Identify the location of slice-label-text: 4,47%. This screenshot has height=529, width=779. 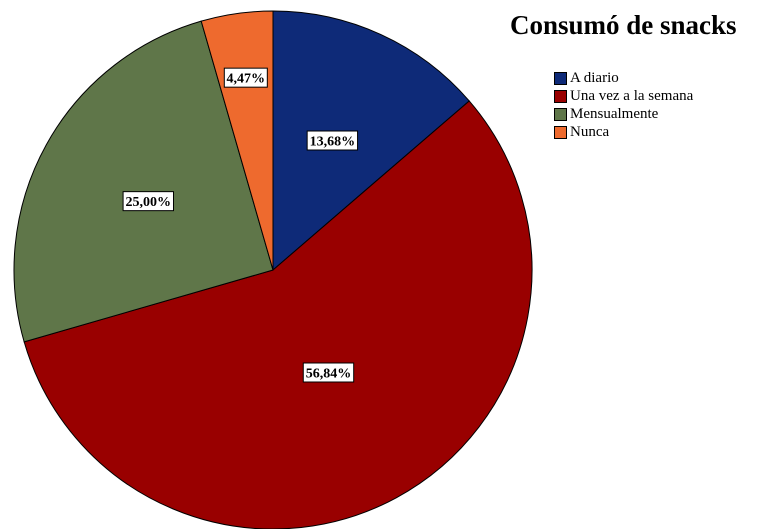
(246, 79).